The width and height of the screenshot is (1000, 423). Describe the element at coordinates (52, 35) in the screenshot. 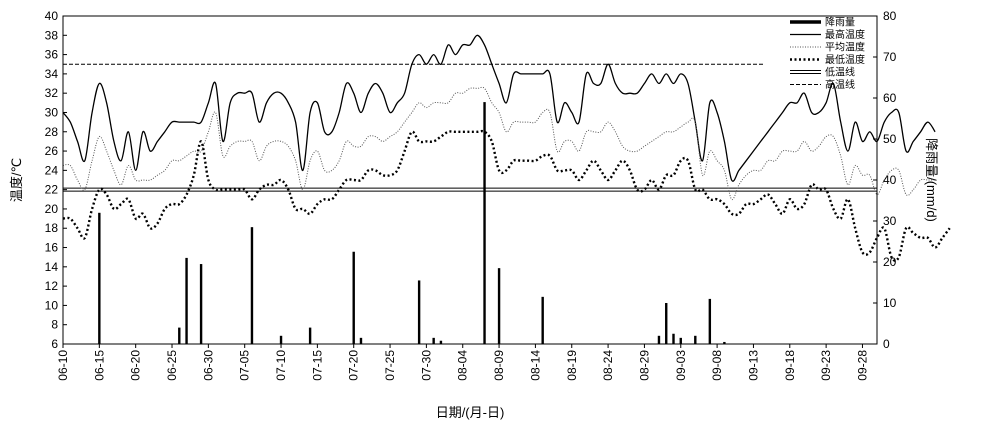

I see `y-left-tick-label: 38` at that location.